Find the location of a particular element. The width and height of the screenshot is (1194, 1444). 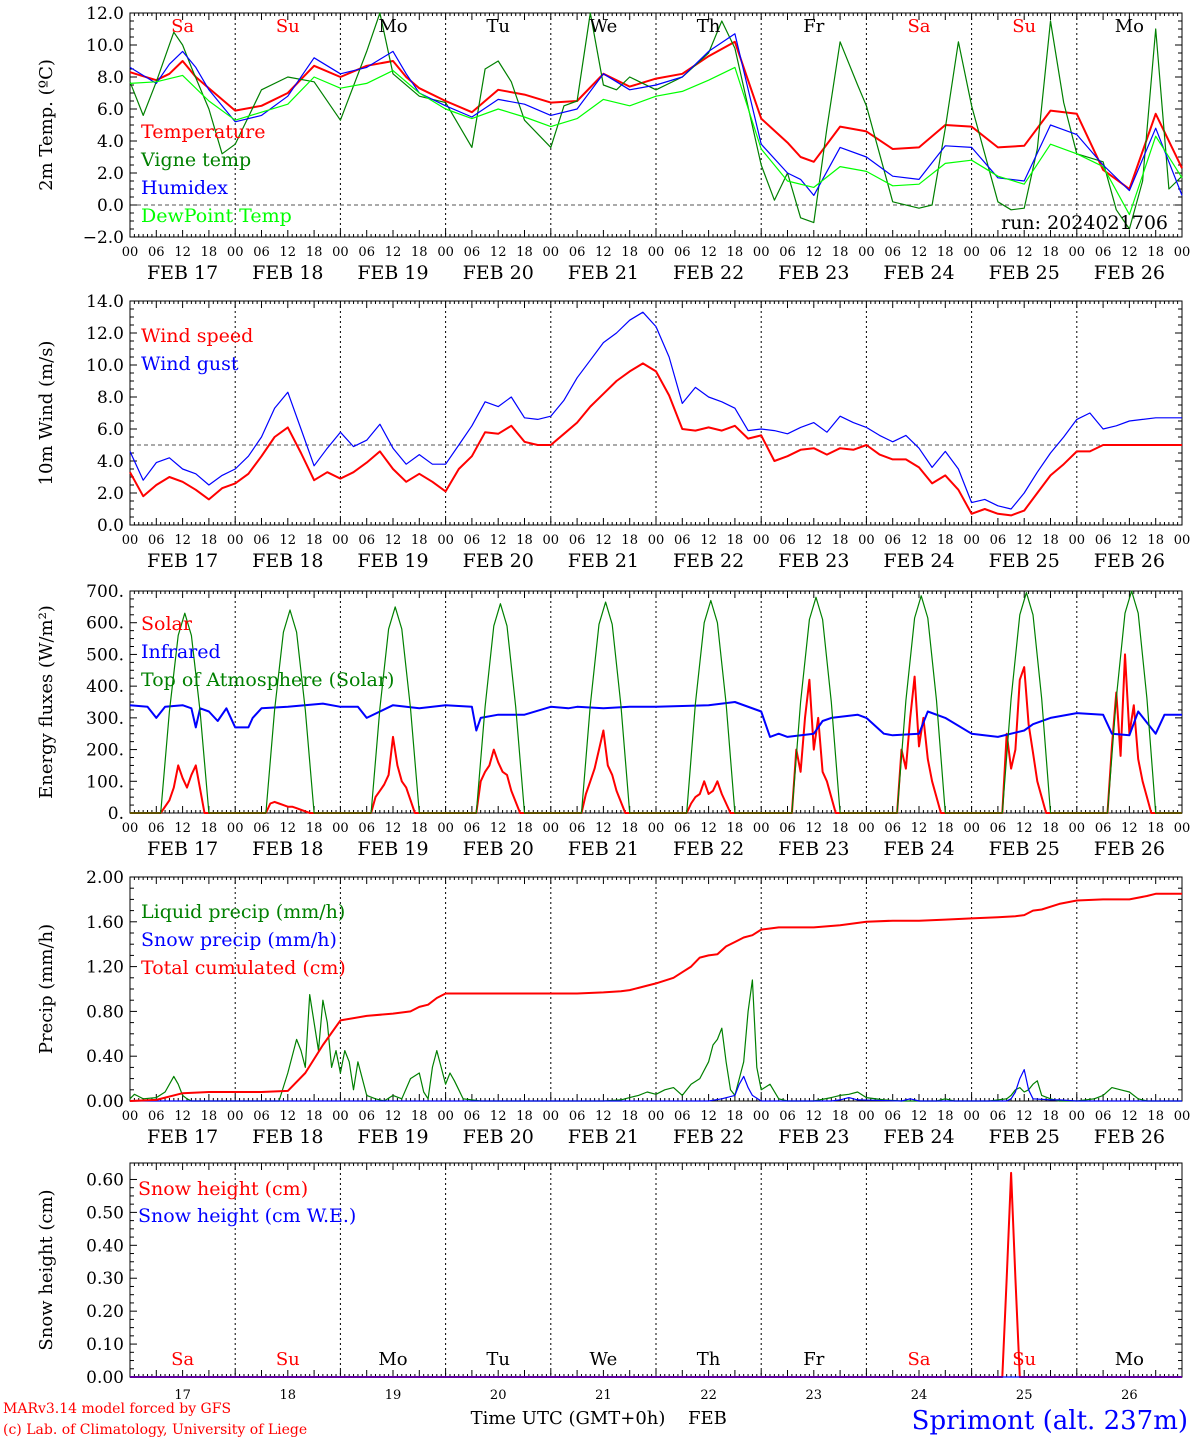

month-label: FEB is located at coordinates (707, 1418).